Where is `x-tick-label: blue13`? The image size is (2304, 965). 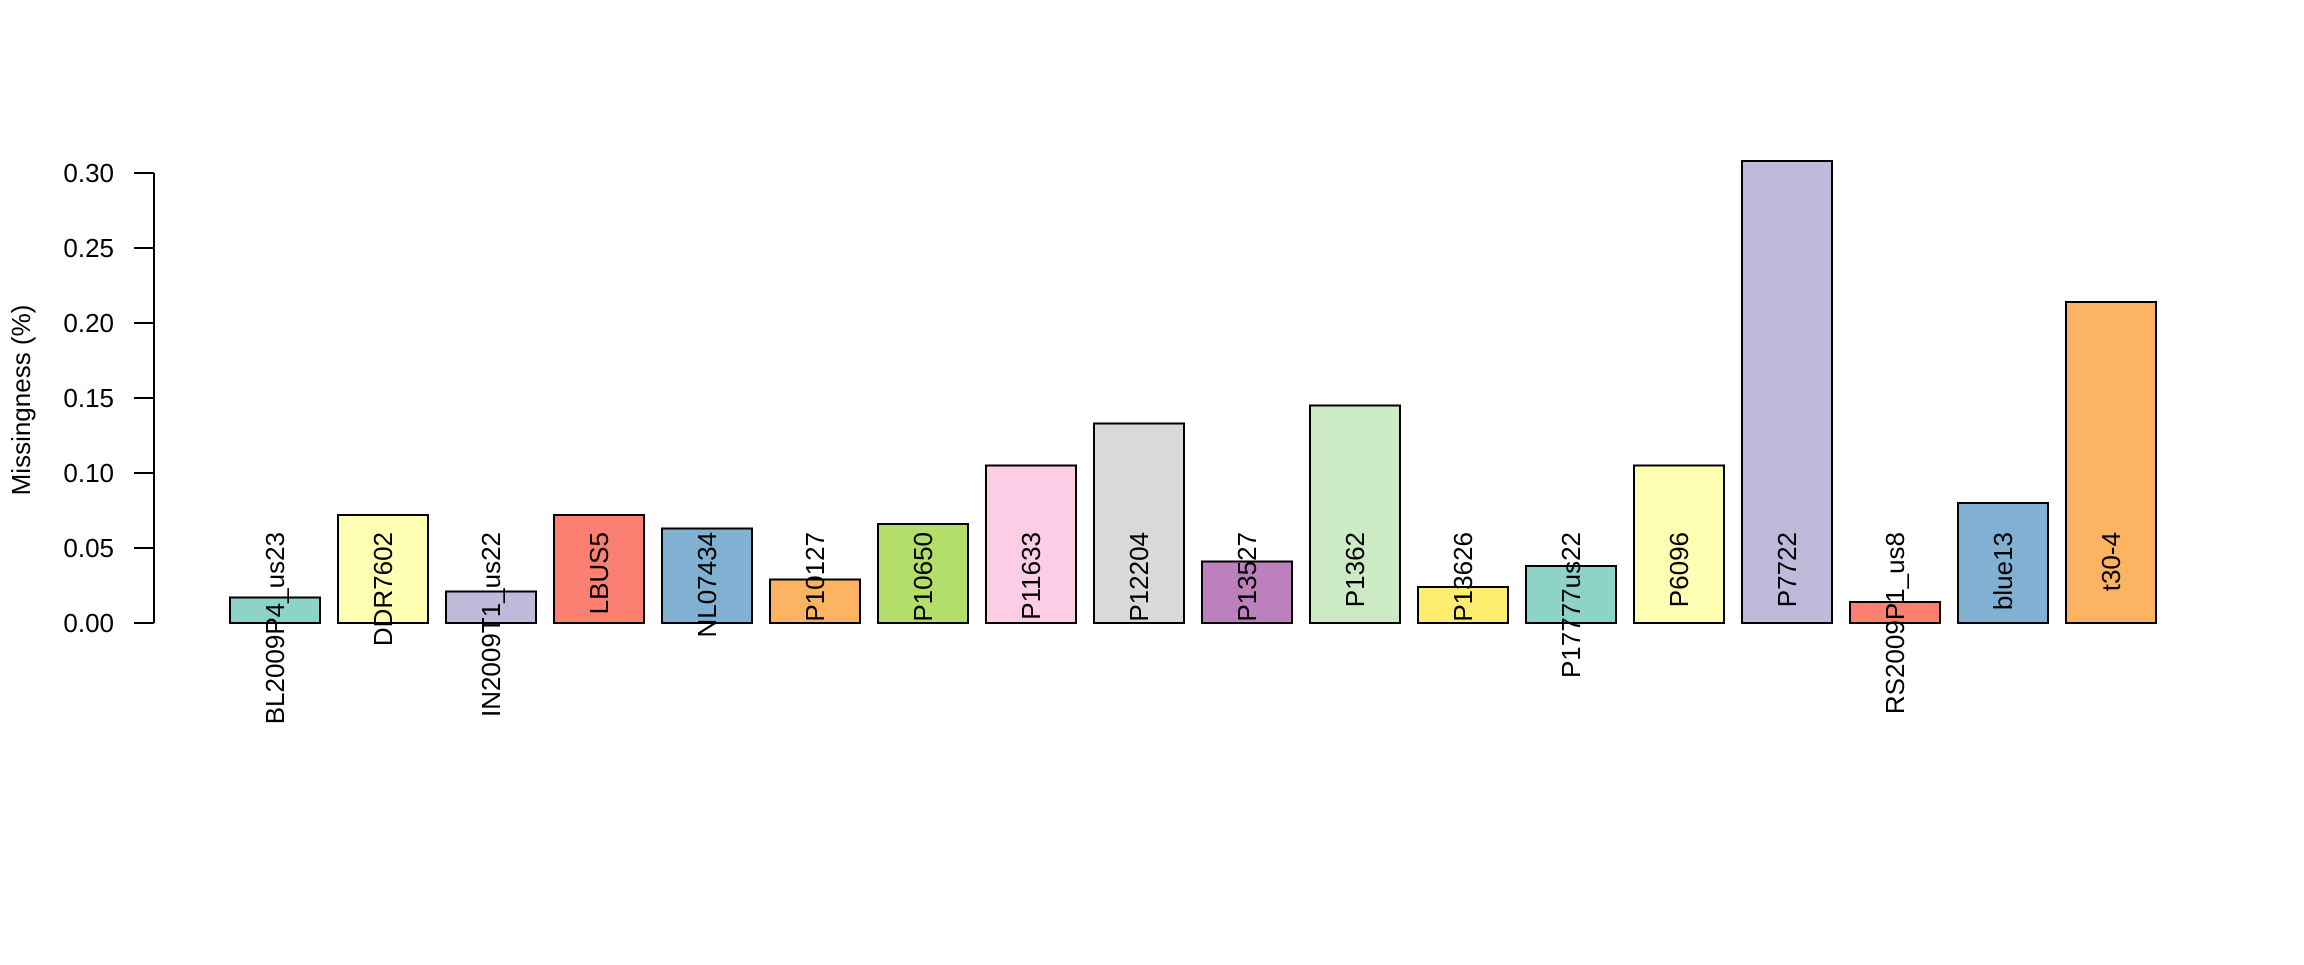
x-tick-label: blue13 is located at coordinates (2003, 571).